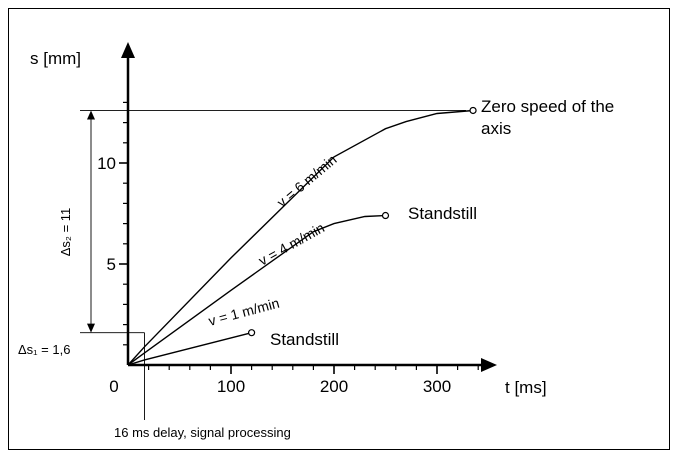 The image size is (680, 460). What do you see at coordinates (111, 264) in the screenshot?
I see `y-tick-label-5: 5` at bounding box center [111, 264].